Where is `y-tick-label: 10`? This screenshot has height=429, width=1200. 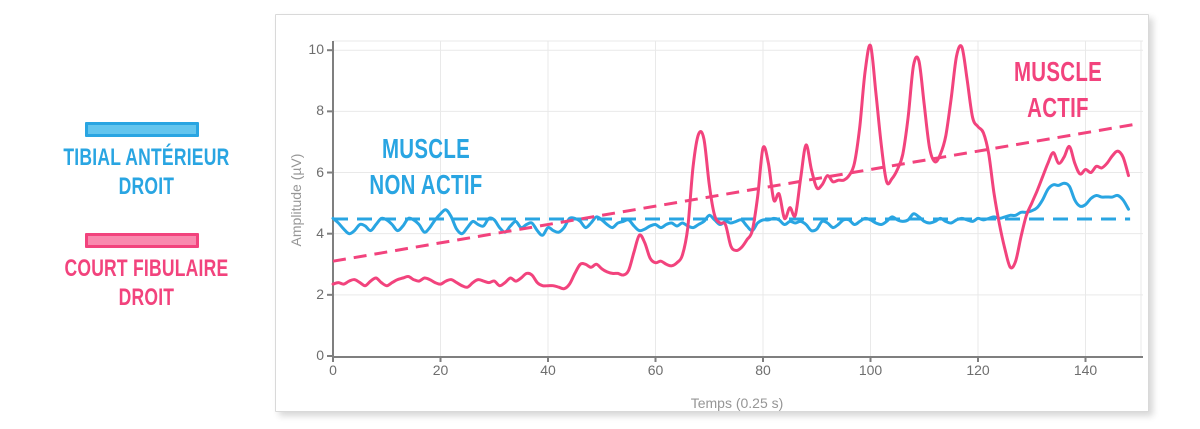
y-tick-label: 10 is located at coordinates (316, 49).